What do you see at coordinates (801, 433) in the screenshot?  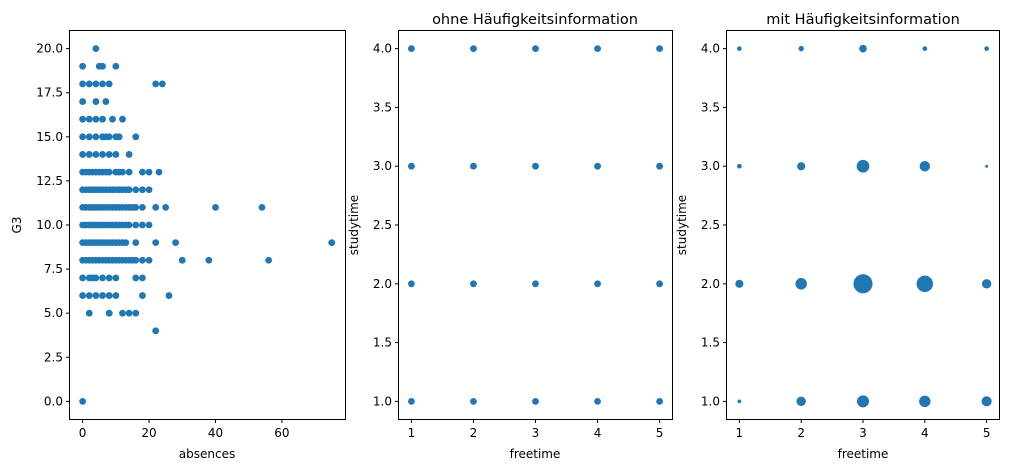 I see `x-tick-label: 2` at bounding box center [801, 433].